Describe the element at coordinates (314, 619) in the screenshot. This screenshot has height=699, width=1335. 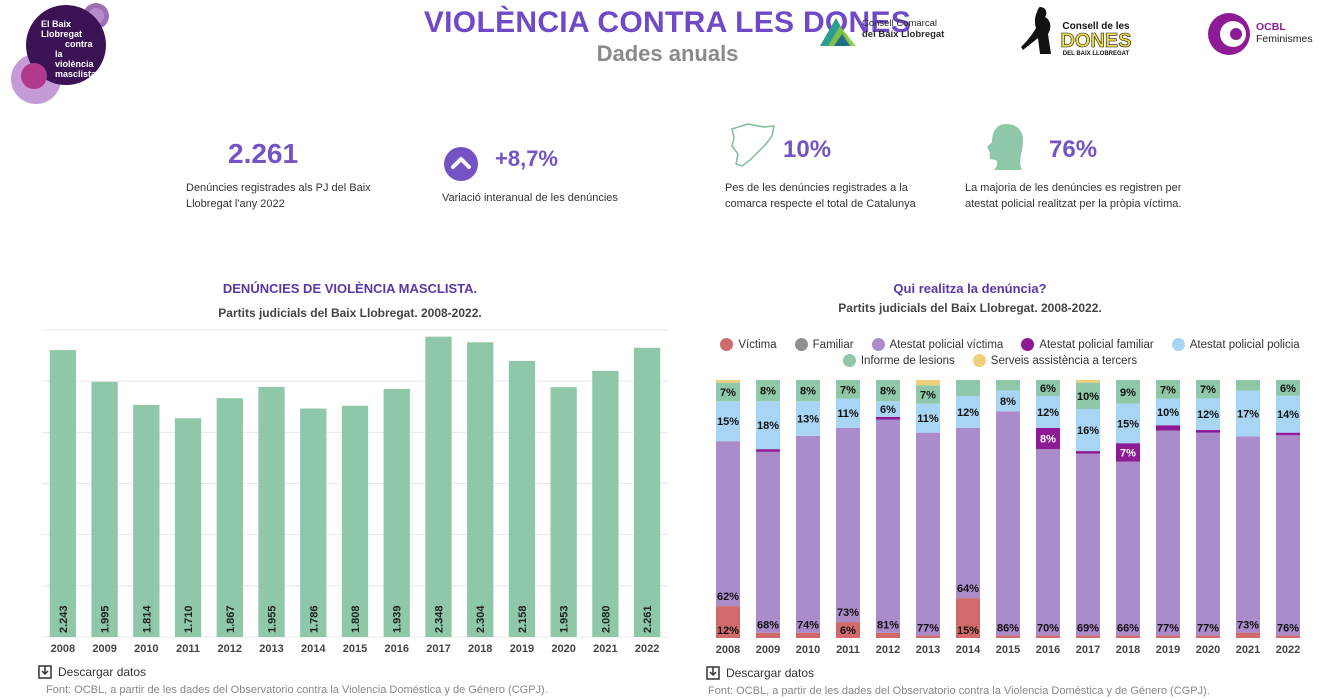
I see `data-label: 1.786` at that location.